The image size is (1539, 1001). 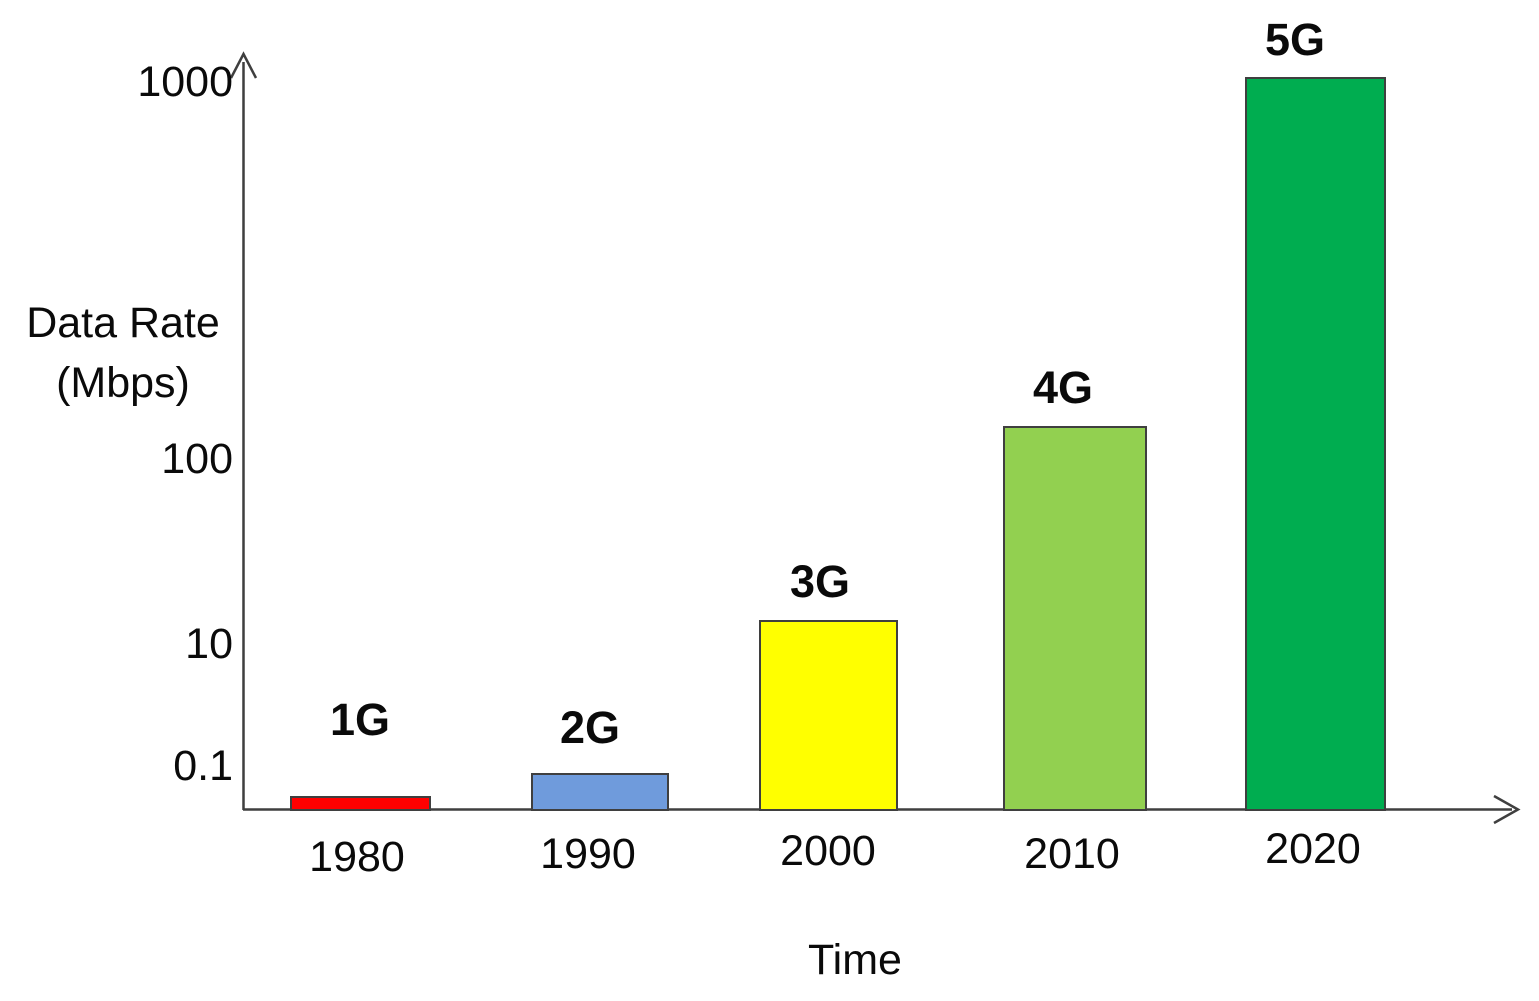 What do you see at coordinates (1315, 444) in the screenshot?
I see `bar-5g` at bounding box center [1315, 444].